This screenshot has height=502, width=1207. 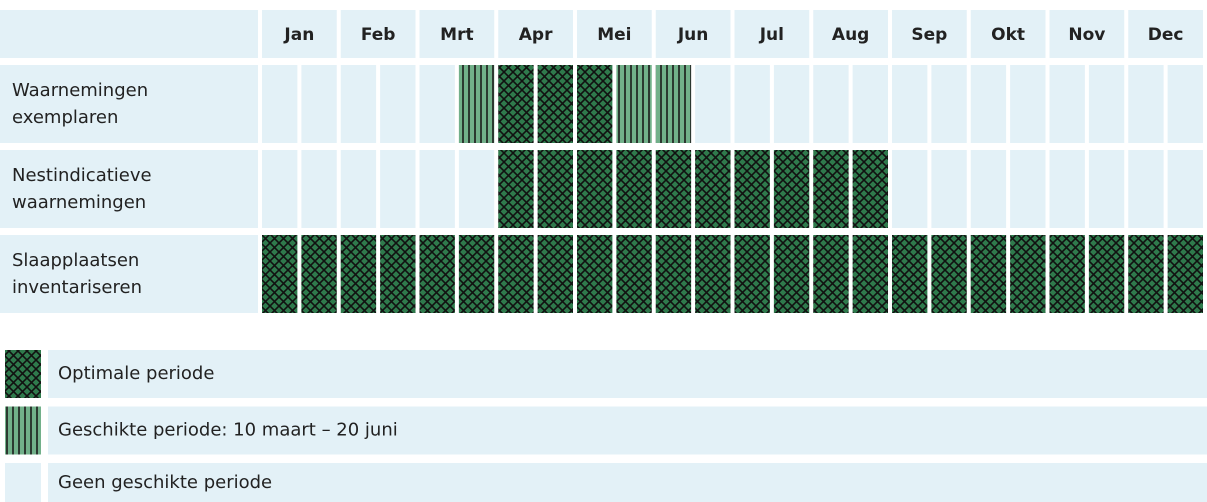 I want to click on month-header: Mei, so click(x=614, y=35).